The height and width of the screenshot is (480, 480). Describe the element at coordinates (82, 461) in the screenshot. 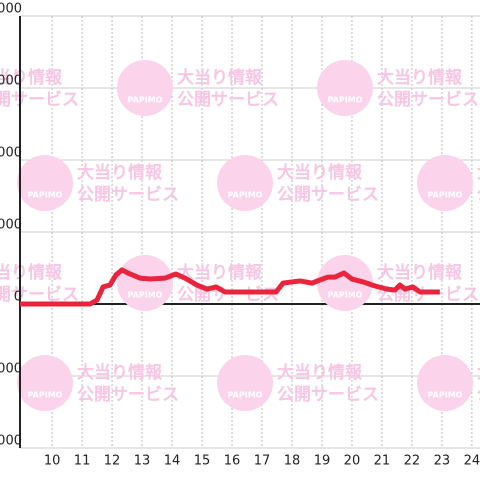

I see `x-tick-label: 11` at that location.